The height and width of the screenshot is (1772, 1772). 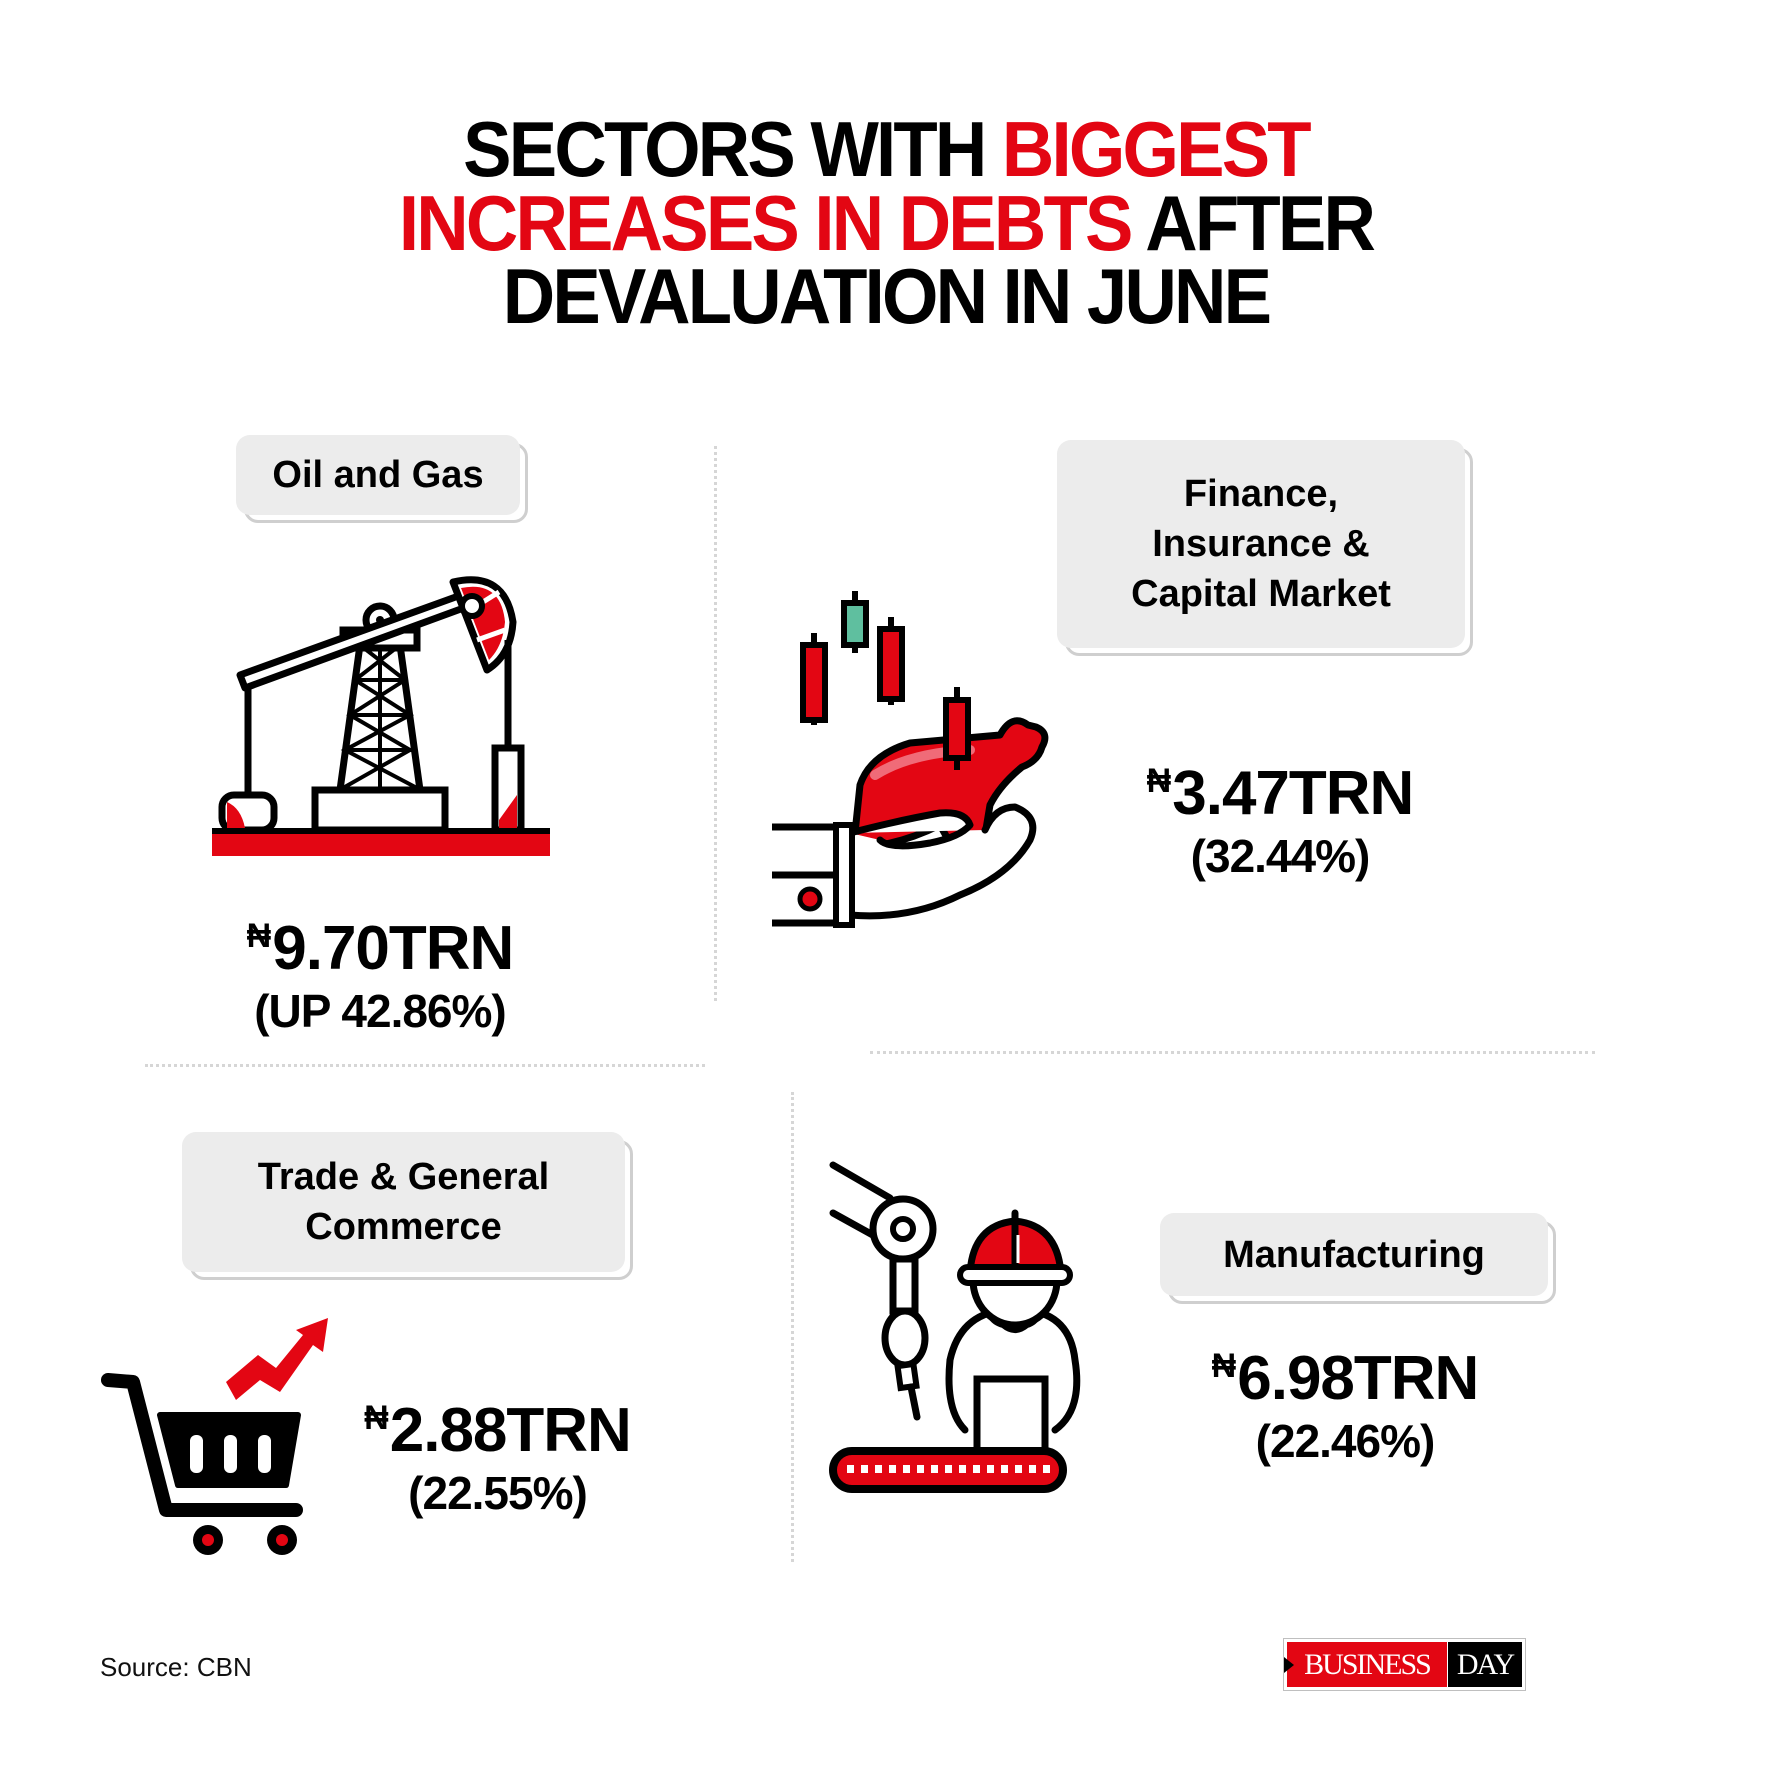 I want to click on sector-label-trade: Trade & General Commerce, so click(x=407, y=1206).